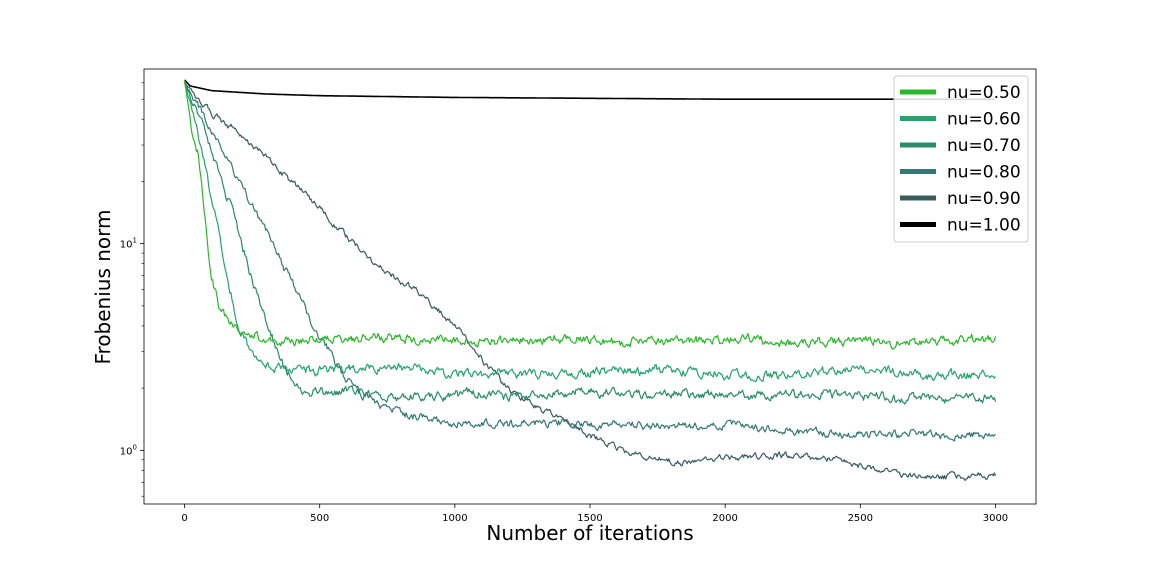 The height and width of the screenshot is (576, 1152). Describe the element at coordinates (984, 199) in the screenshot. I see `legend-label: nu=0.90` at that location.